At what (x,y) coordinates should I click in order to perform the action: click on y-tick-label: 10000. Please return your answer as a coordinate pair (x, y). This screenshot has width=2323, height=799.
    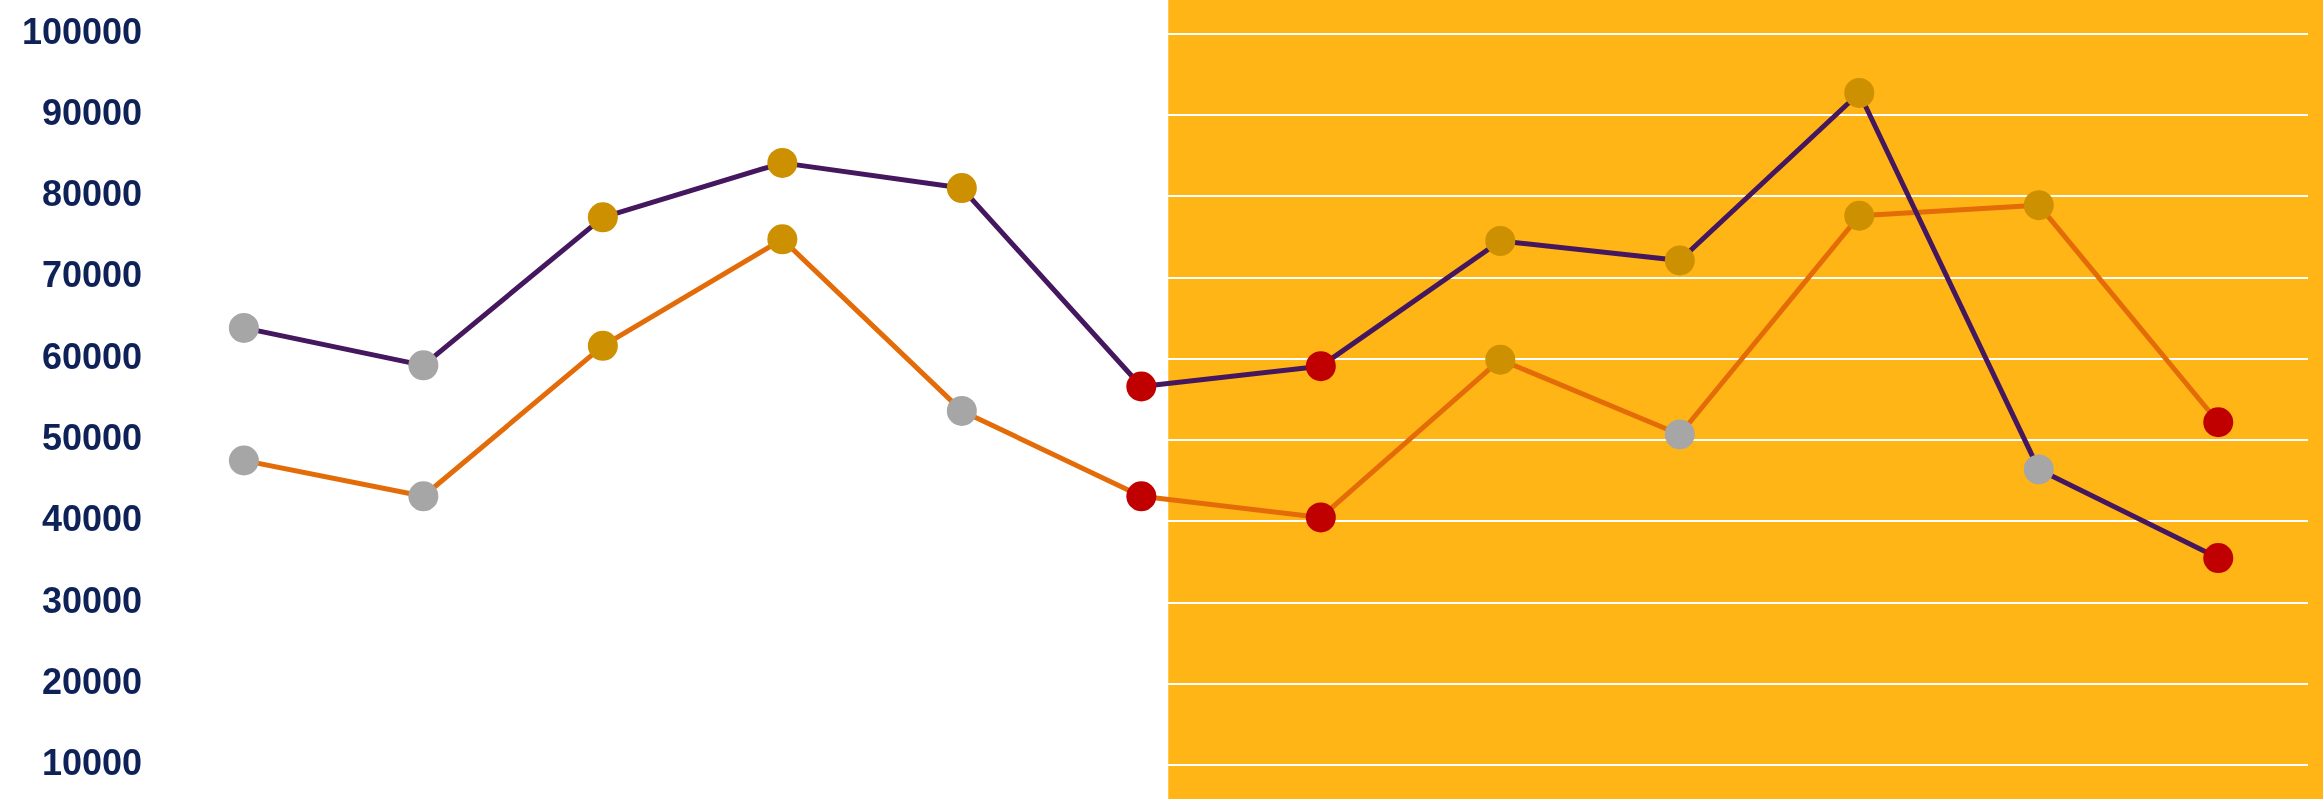
    Looking at the image, I should click on (92, 763).